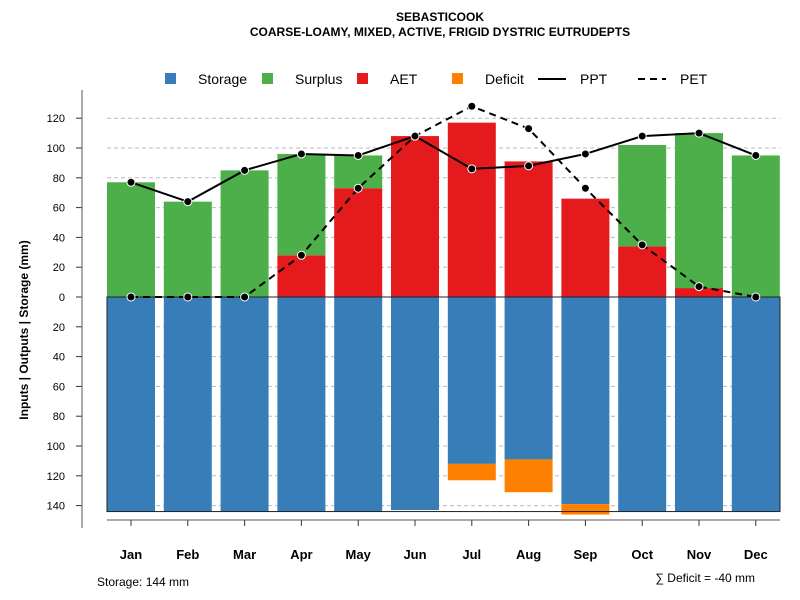  Describe the element at coordinates (143, 582) in the screenshot. I see `storage-annotation: Storage: 144 mm` at that location.